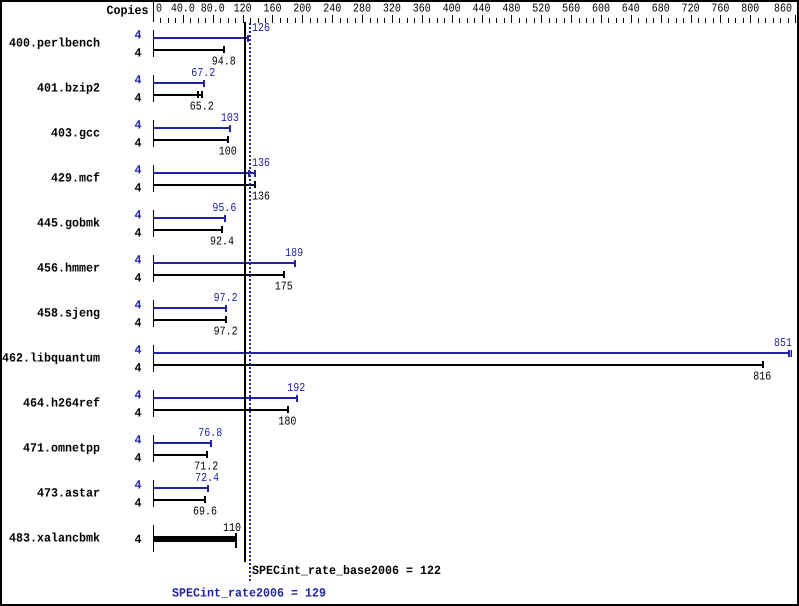 Image resolution: width=799 pixels, height=606 pixels. I want to click on svg-text: 103, so click(230, 118).